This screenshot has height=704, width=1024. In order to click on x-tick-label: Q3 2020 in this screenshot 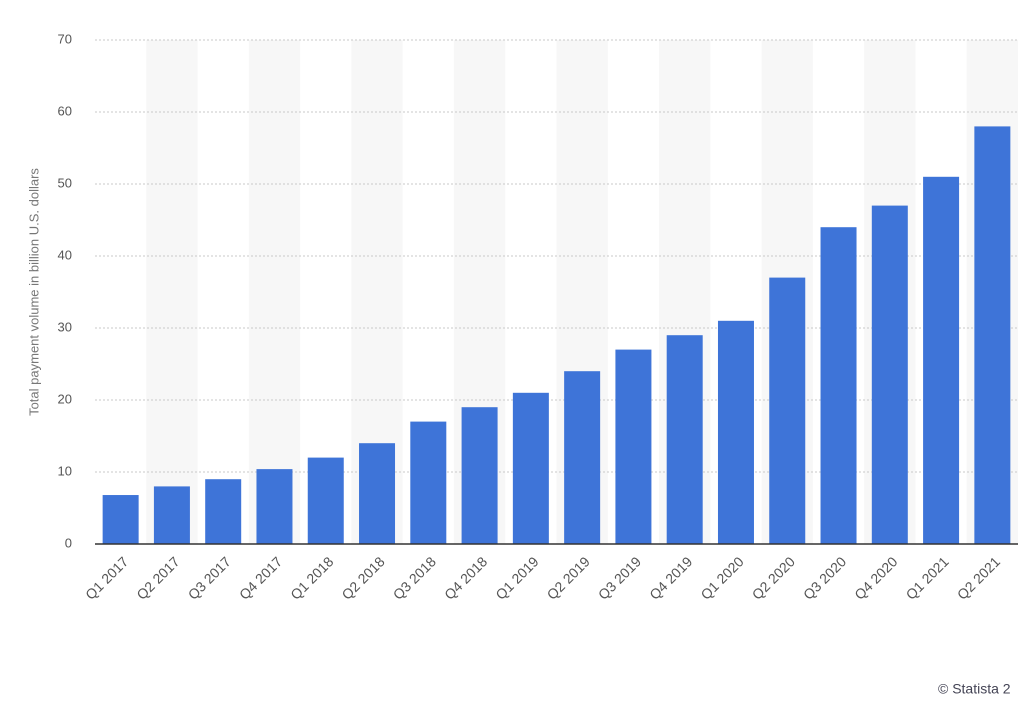, I will do `click(824, 577)`.